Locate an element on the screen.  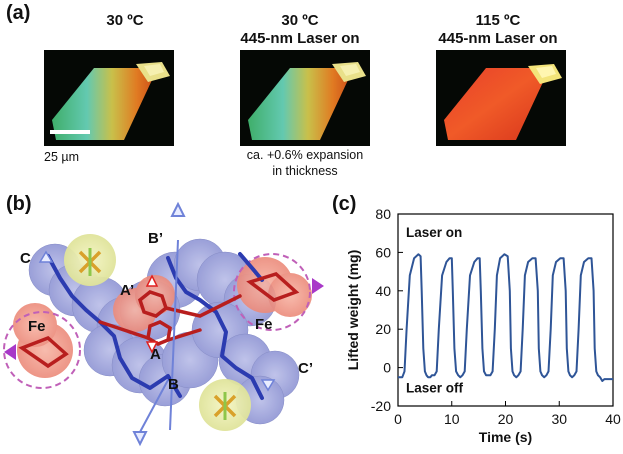
panel-b-label: (b) is located at coordinates (19, 204).